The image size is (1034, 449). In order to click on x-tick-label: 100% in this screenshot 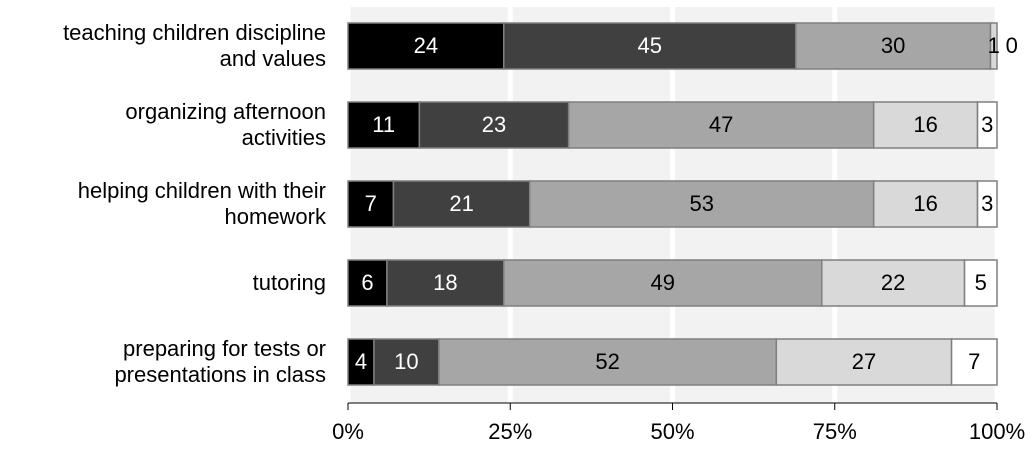, I will do `click(997, 431)`.